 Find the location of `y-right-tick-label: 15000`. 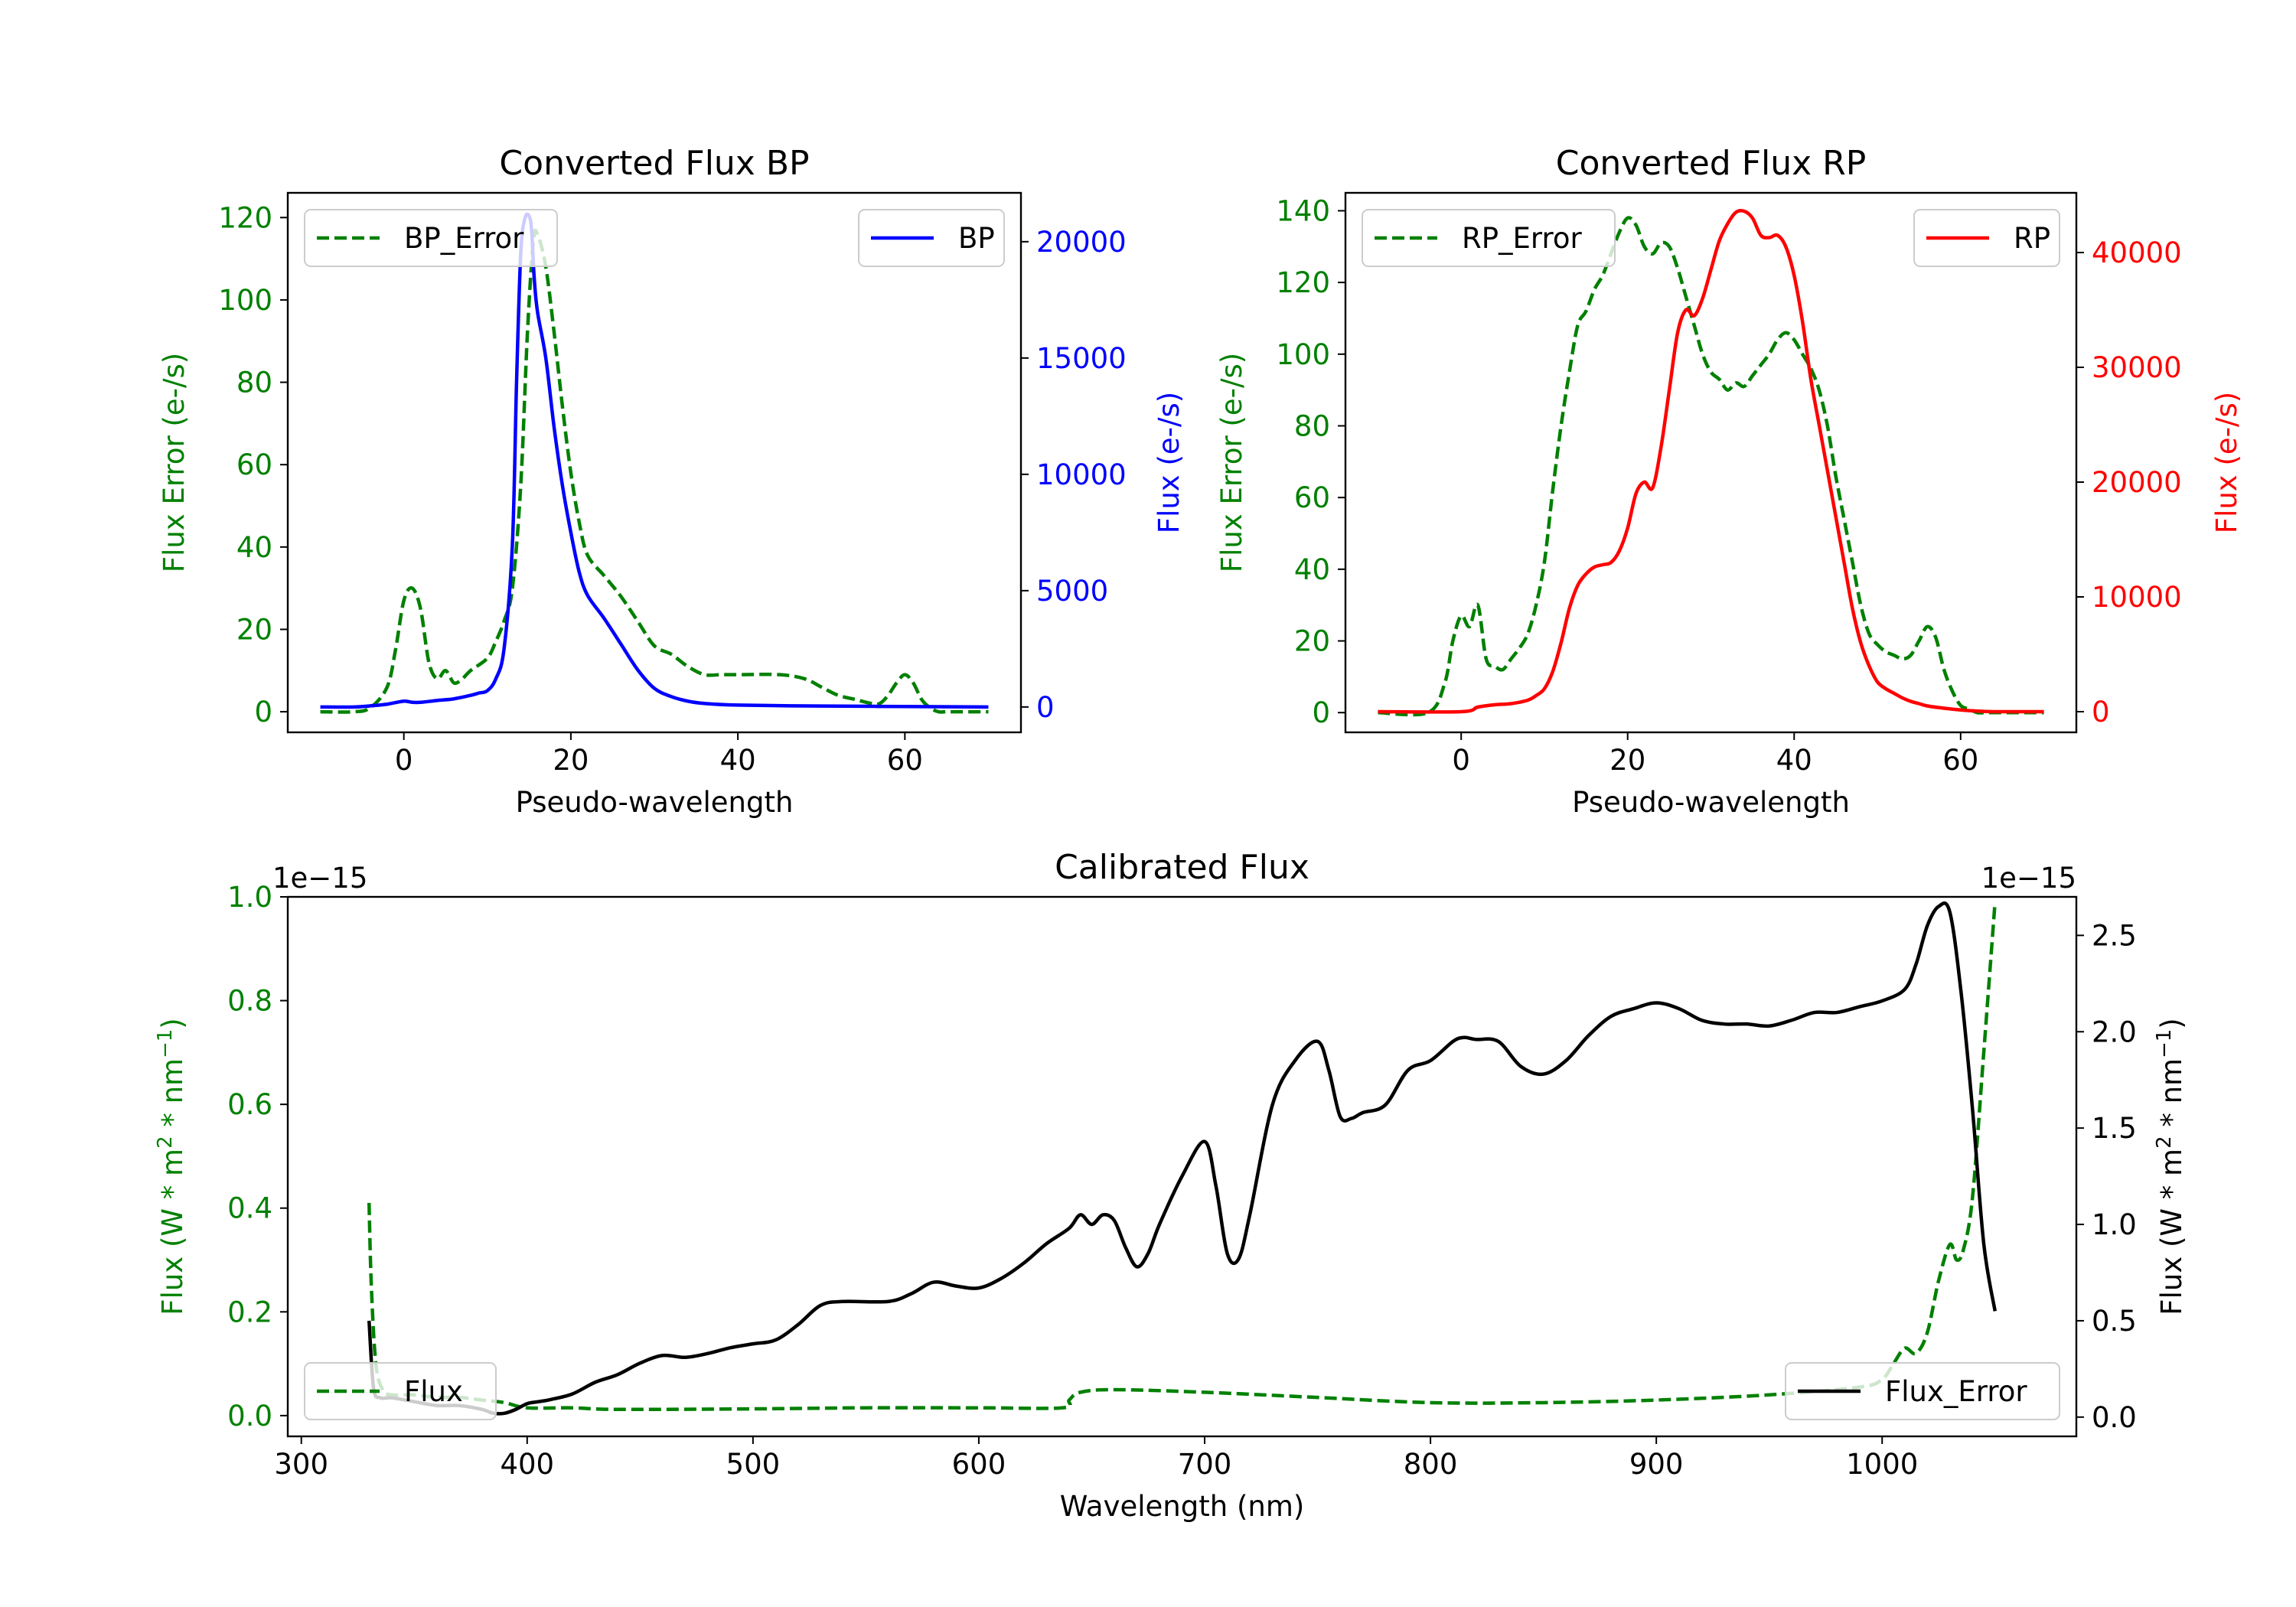

y-right-tick-label: 15000 is located at coordinates (1081, 358).